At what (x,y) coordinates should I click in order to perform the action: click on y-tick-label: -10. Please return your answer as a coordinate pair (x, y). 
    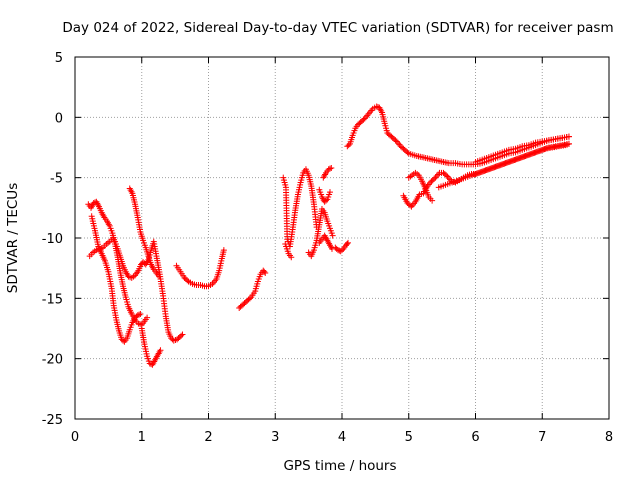
    Looking at the image, I should click on (52, 239).